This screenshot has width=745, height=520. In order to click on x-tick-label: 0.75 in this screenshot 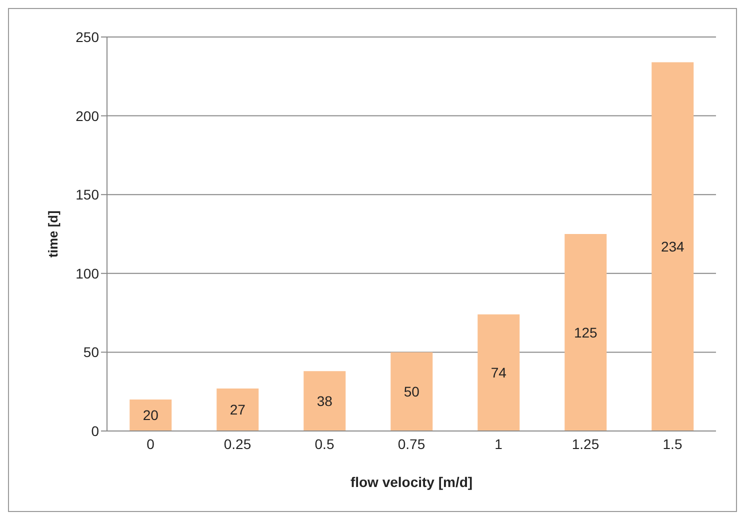, I will do `click(412, 444)`.